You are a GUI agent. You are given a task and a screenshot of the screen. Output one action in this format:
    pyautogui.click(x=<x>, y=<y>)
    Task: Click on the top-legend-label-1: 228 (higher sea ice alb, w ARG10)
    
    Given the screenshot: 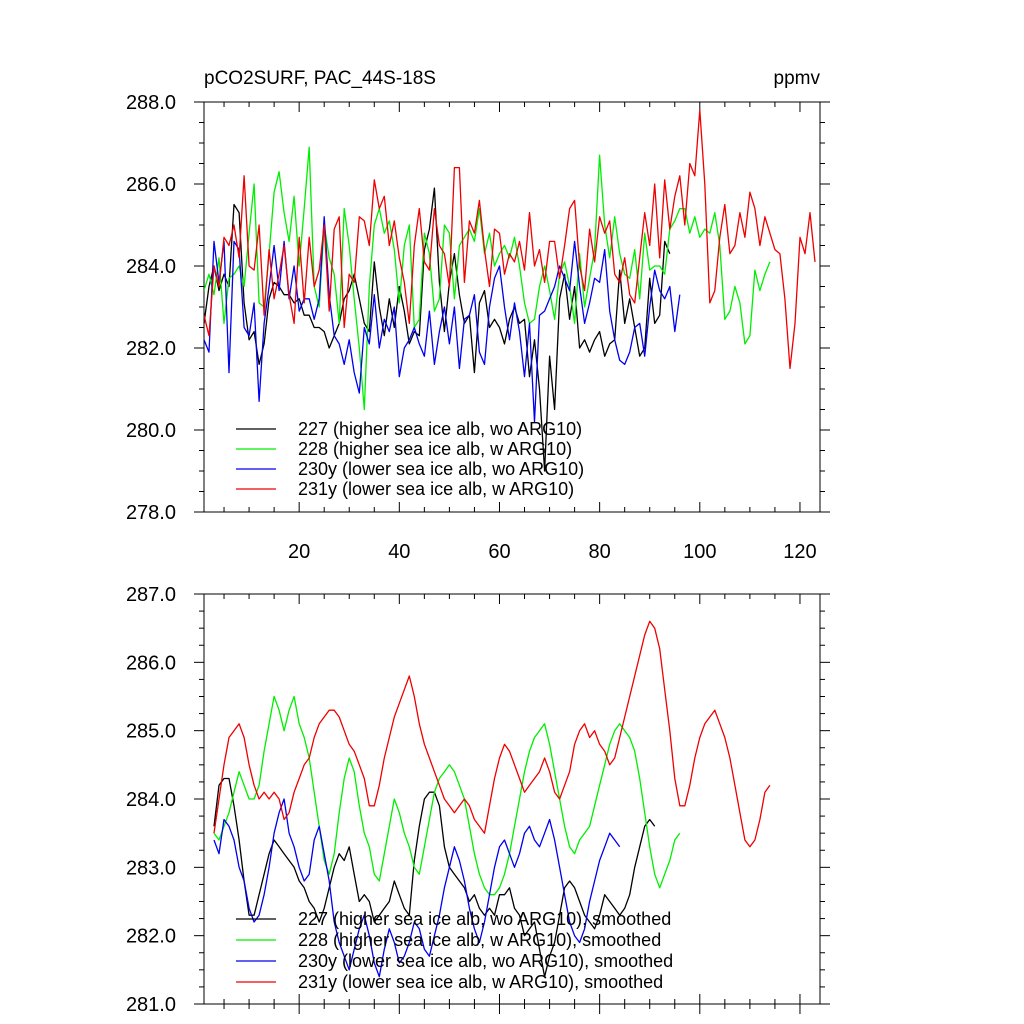 What is the action you would take?
    pyautogui.click(x=435, y=449)
    